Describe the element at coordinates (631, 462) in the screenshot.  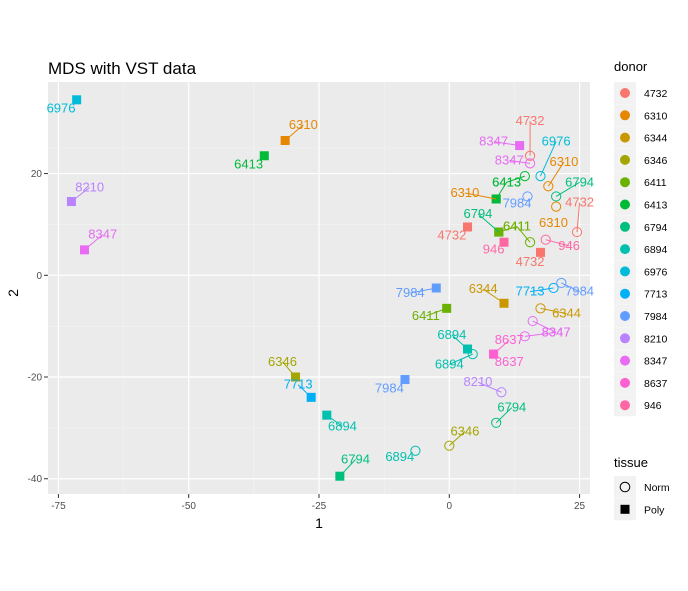
I see `tissue-legend-title: tissue` at that location.